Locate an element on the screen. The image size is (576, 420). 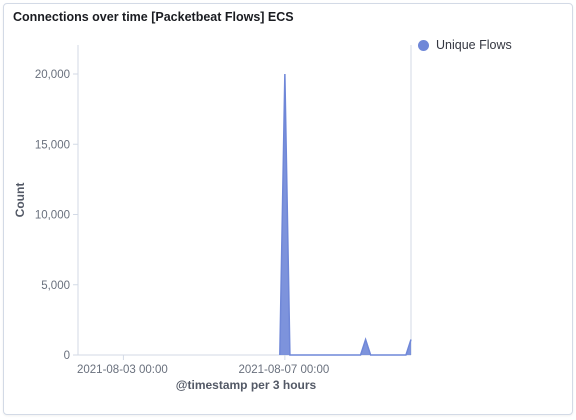
y-axis-title: Count is located at coordinates (20, 200).